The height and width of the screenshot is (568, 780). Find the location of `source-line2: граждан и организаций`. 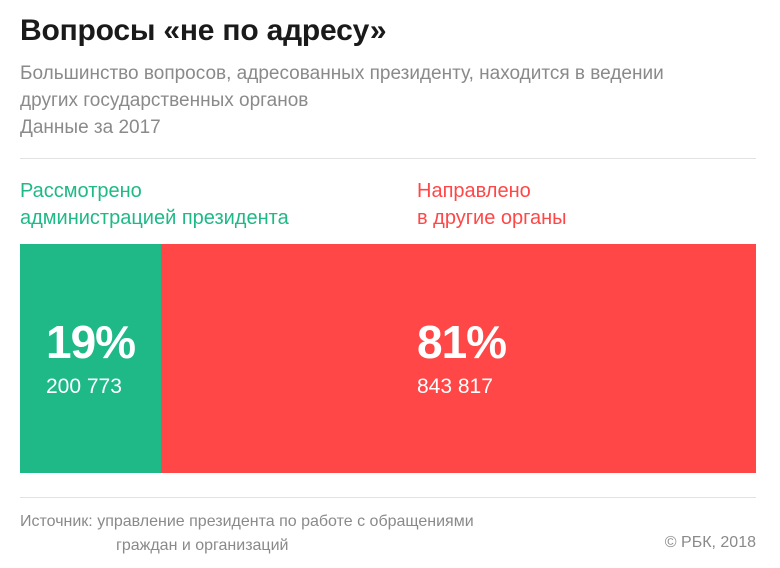

source-line2: граждан и организаций is located at coordinates (202, 545).